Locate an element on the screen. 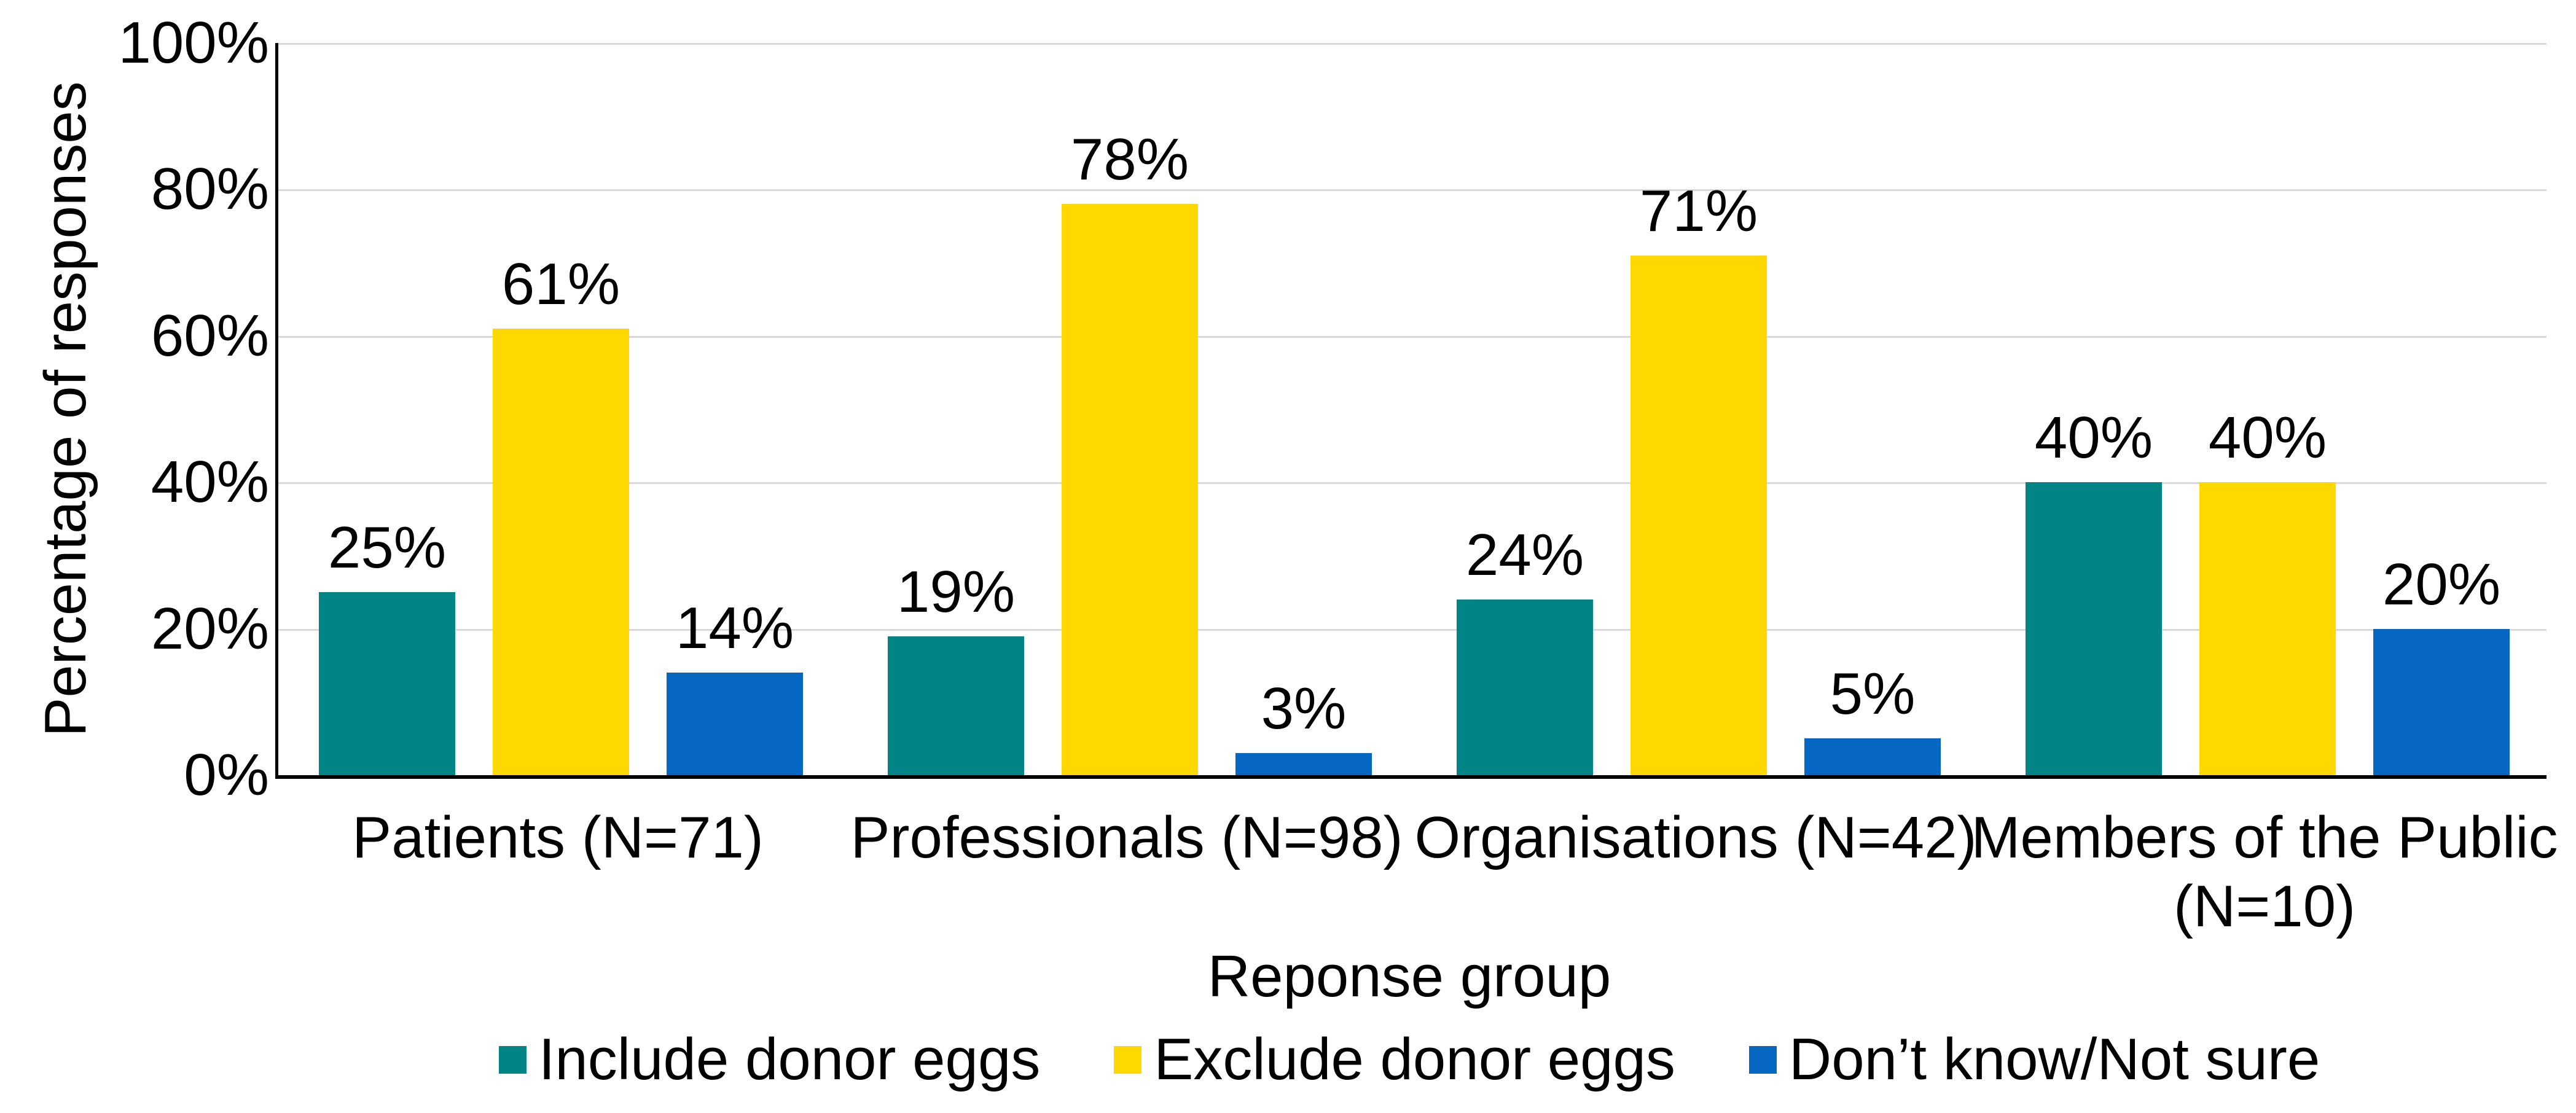  bar-value-label: 5% is located at coordinates (1873, 694).